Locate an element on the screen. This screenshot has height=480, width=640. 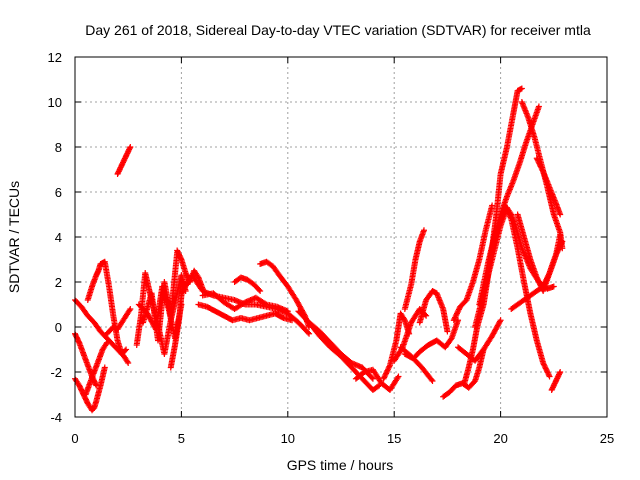
x-tick-label: 25 is located at coordinates (607, 438).